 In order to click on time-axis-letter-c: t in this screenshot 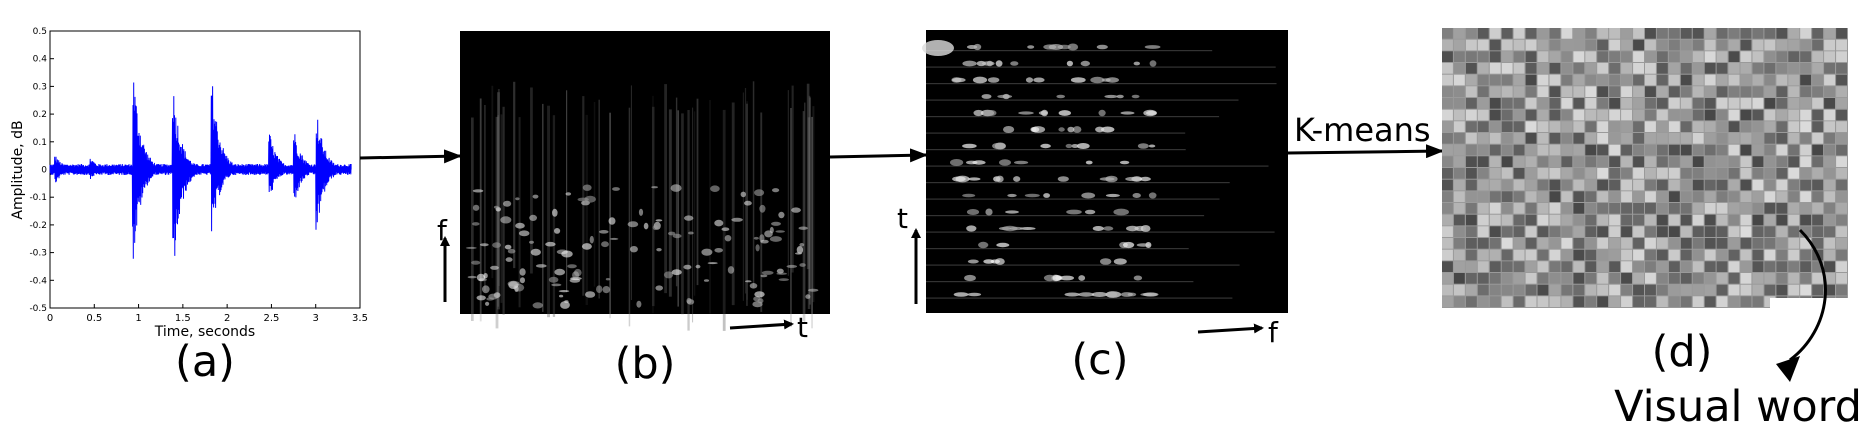, I will do `click(902, 218)`.